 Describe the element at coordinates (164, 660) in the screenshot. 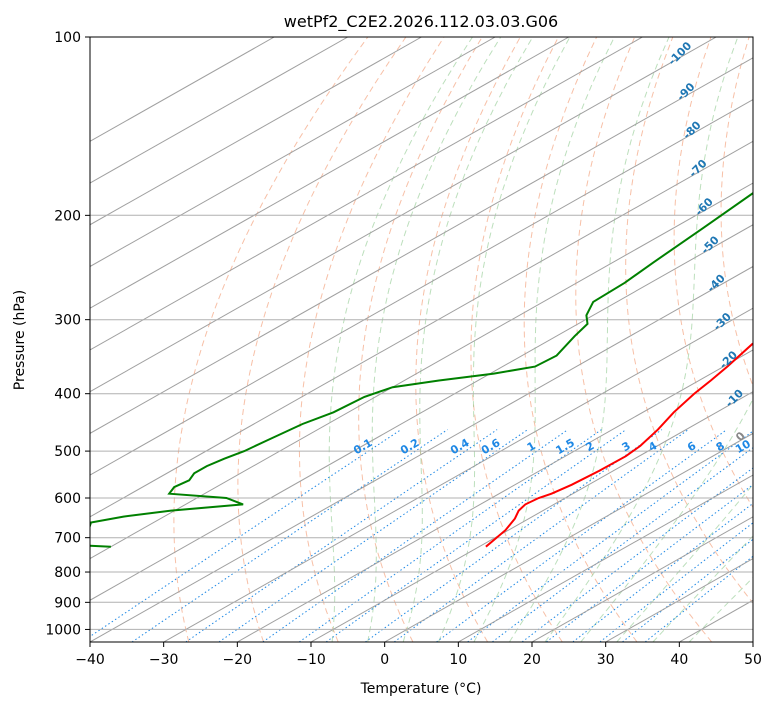

I see `x-tick-label: −30` at that location.